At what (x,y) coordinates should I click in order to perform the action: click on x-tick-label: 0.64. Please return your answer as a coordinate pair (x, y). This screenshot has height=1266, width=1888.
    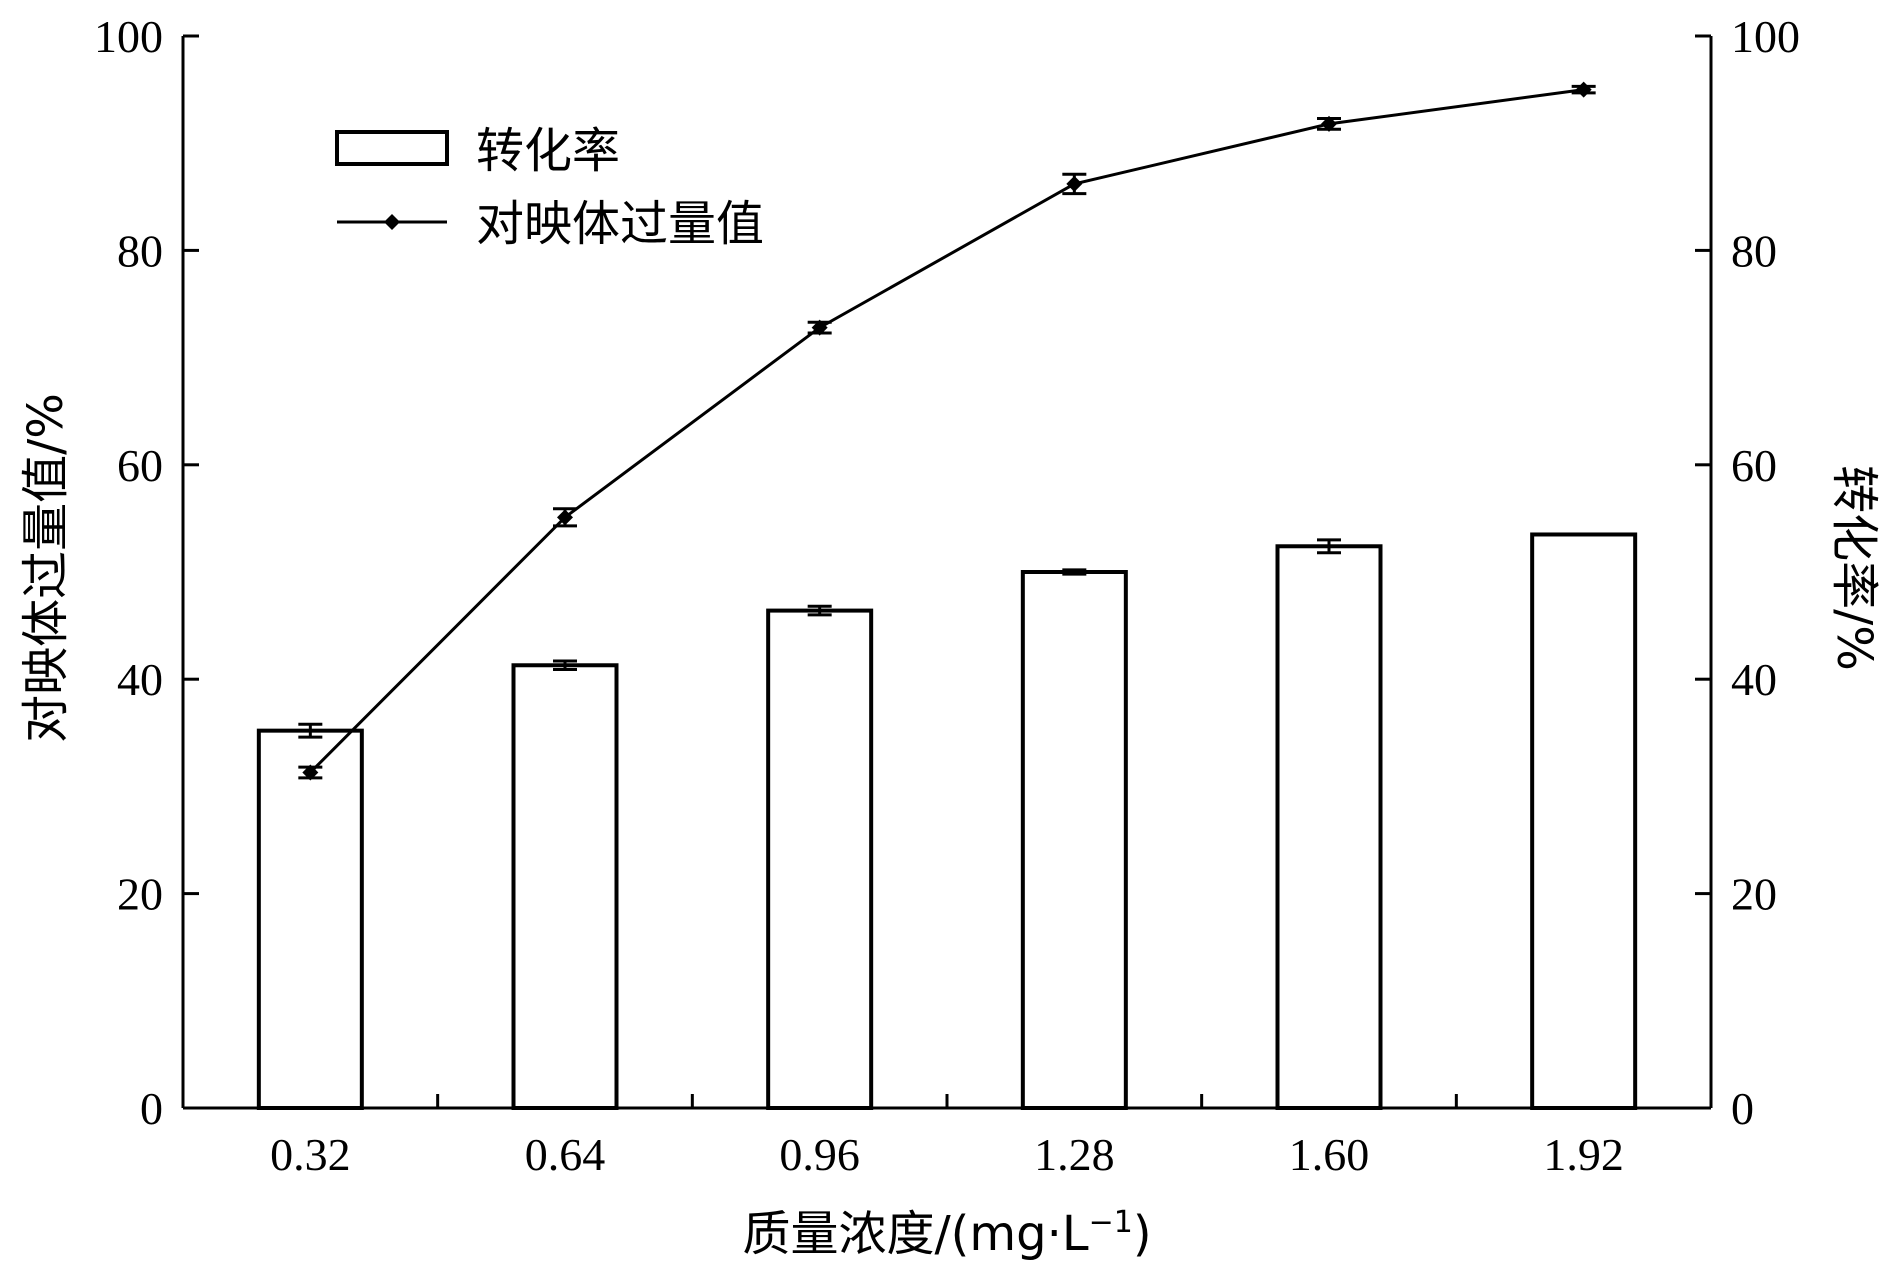
    Looking at the image, I should click on (565, 1154).